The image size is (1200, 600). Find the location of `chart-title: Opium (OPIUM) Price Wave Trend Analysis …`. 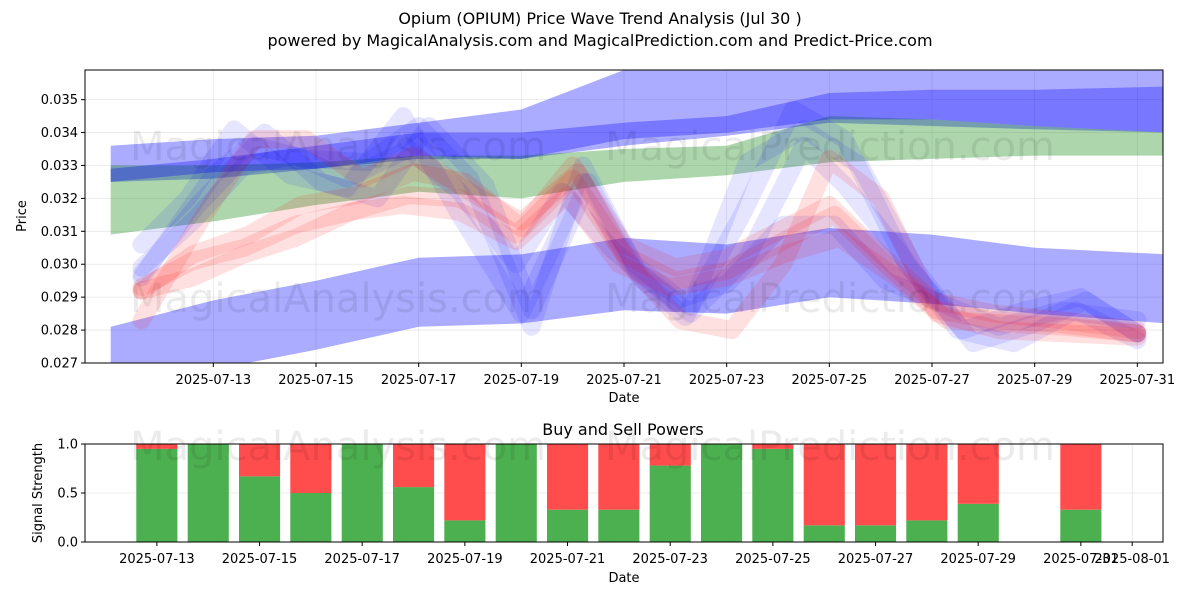

chart-title: Opium (OPIUM) Price Wave Trend Analysis … is located at coordinates (600, 18).